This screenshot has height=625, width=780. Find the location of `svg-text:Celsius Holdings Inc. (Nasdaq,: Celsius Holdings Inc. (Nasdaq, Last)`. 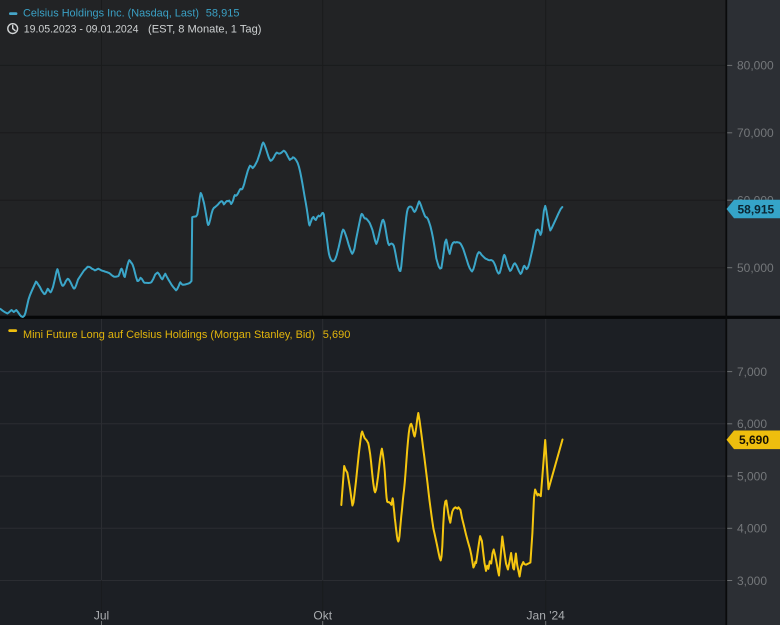

svg-text:Celsius Holdings Inc. (Nasdaq,: Celsius Holdings Inc. (Nasdaq, Last) is located at coordinates (111, 14).